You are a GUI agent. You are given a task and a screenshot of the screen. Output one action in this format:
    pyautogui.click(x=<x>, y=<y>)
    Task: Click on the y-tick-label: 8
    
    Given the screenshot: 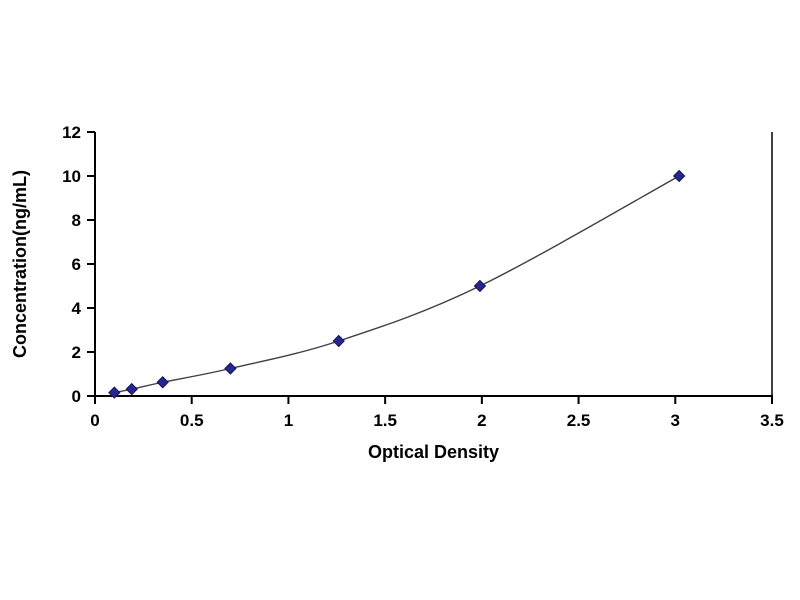 What is the action you would take?
    pyautogui.click(x=76, y=220)
    